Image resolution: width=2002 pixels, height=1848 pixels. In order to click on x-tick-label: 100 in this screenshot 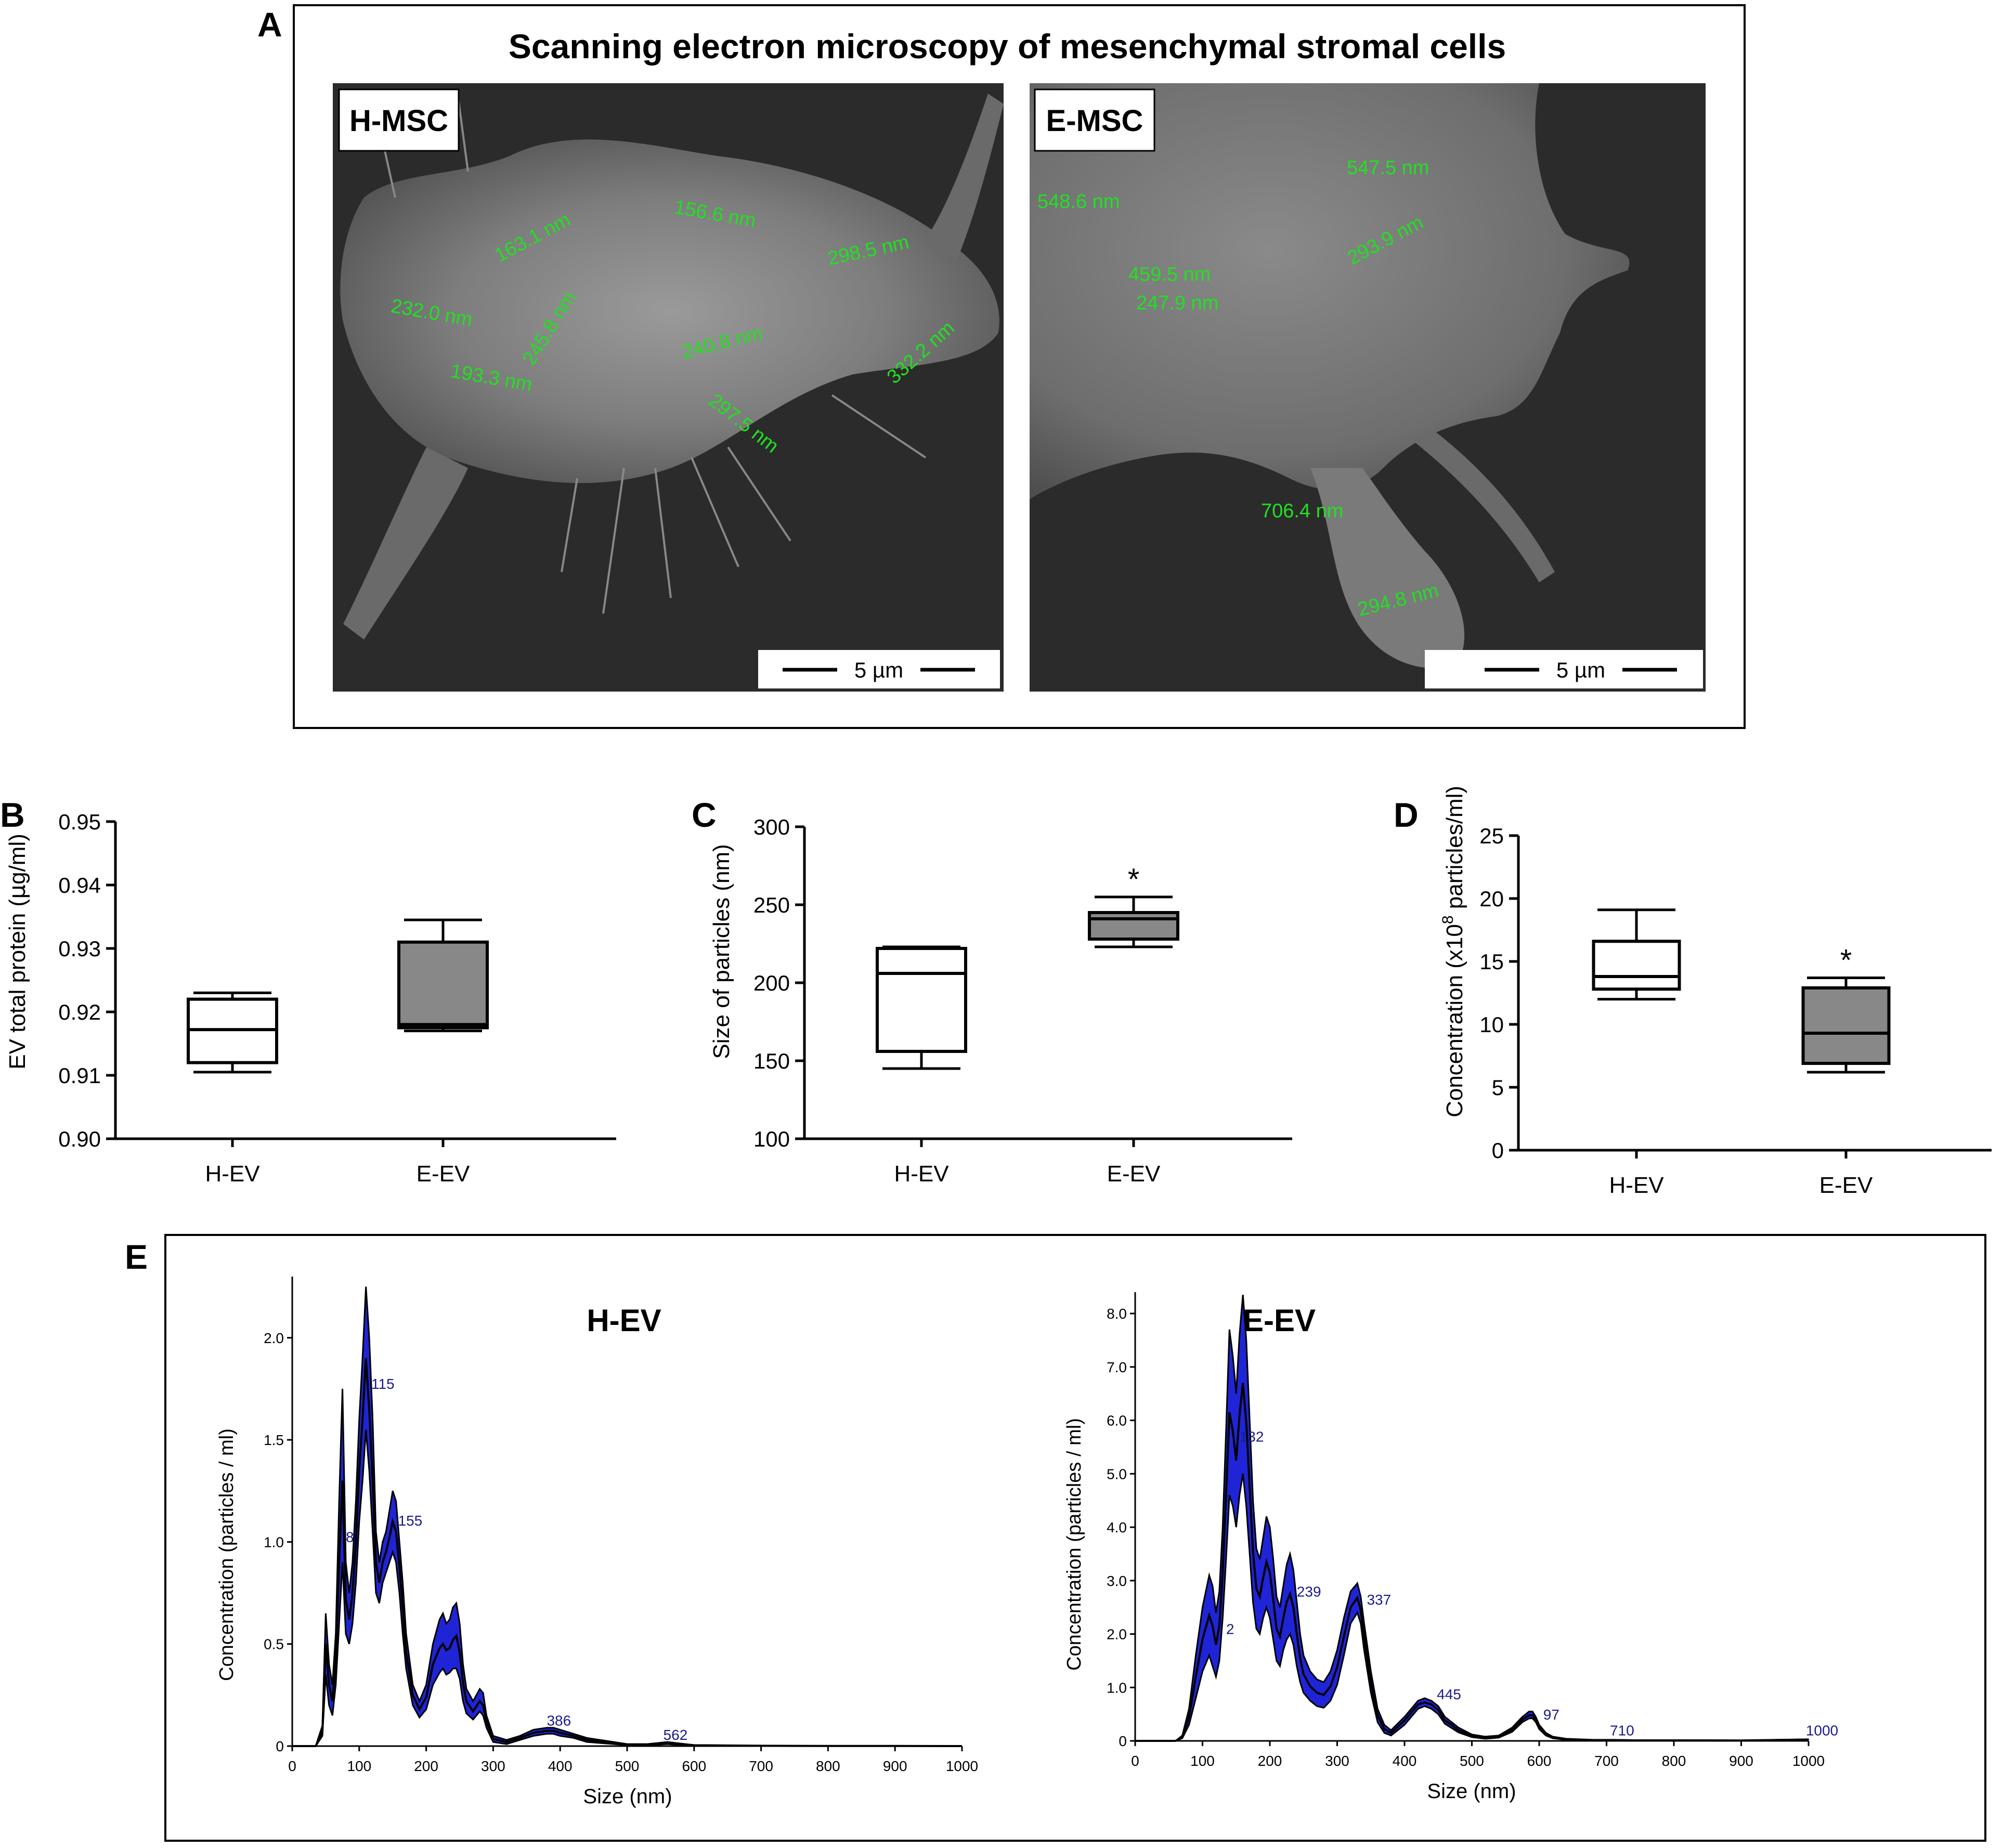, I will do `click(359, 1766)`.